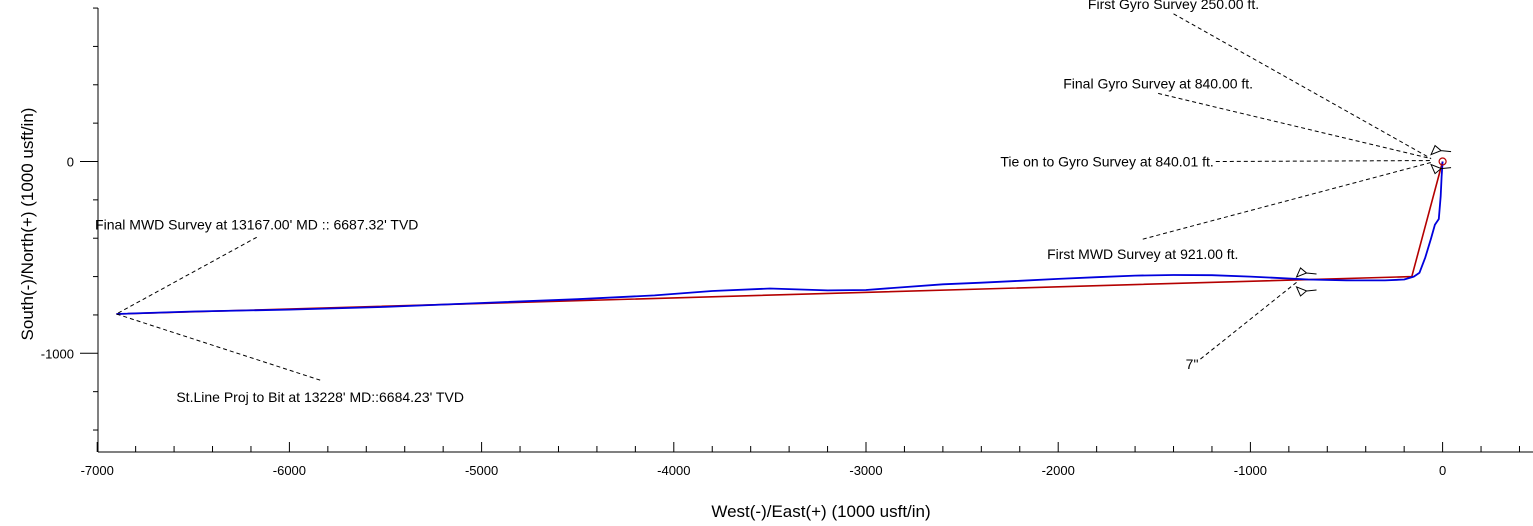 This screenshot has height=526, width=1533. Describe the element at coordinates (69, 219) in the screenshot. I see `y-ticks: 0 -1000` at that location.